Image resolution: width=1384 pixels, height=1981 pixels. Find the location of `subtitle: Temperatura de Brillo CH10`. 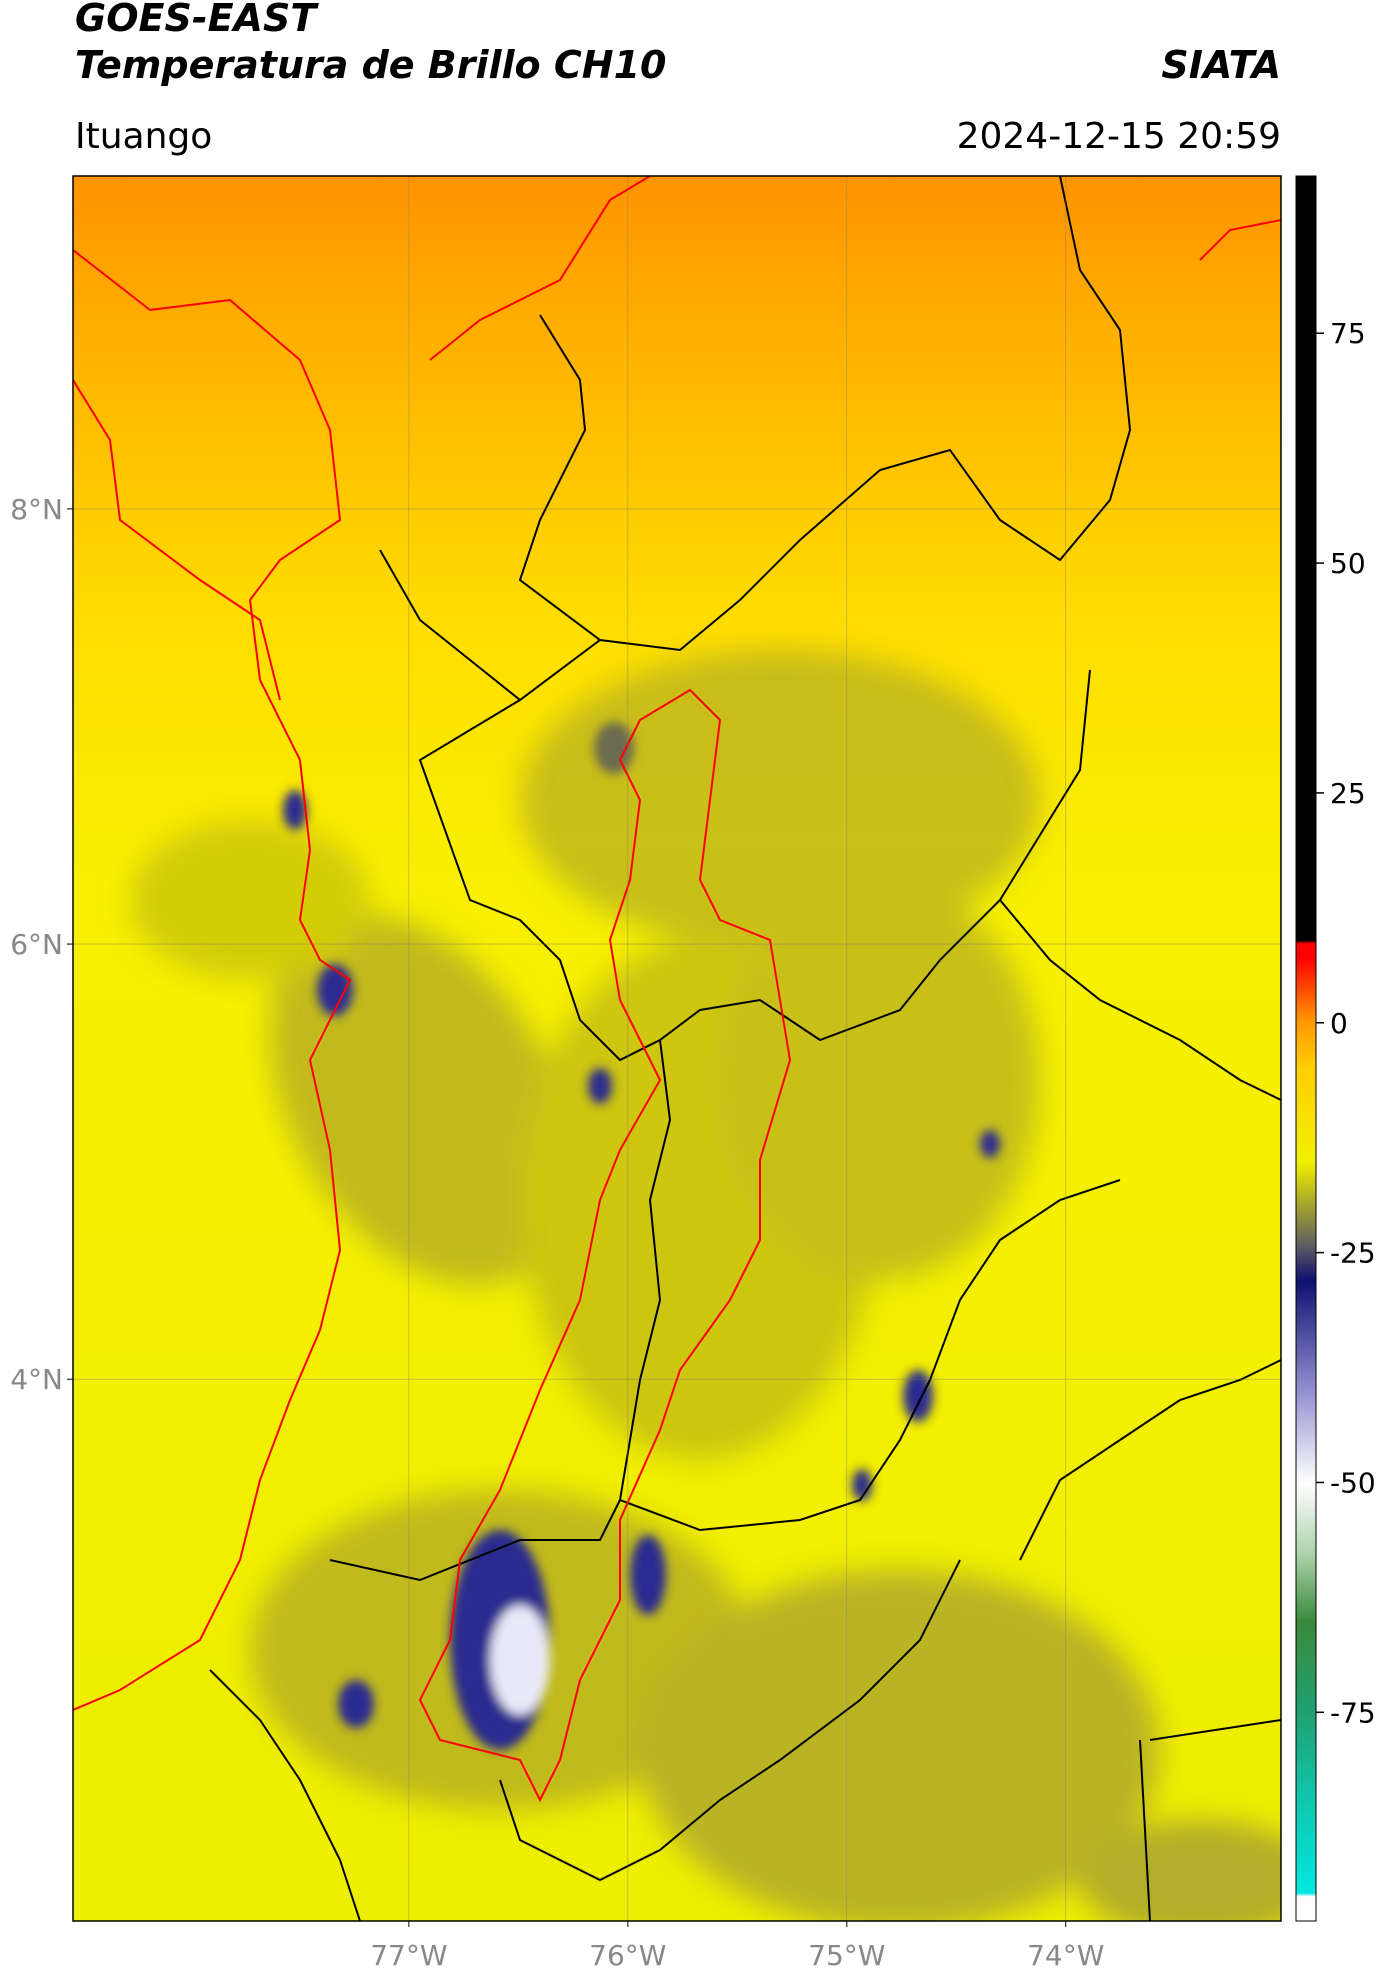

subtitle: Temperatura de Brillo CH10 is located at coordinates (370, 65).